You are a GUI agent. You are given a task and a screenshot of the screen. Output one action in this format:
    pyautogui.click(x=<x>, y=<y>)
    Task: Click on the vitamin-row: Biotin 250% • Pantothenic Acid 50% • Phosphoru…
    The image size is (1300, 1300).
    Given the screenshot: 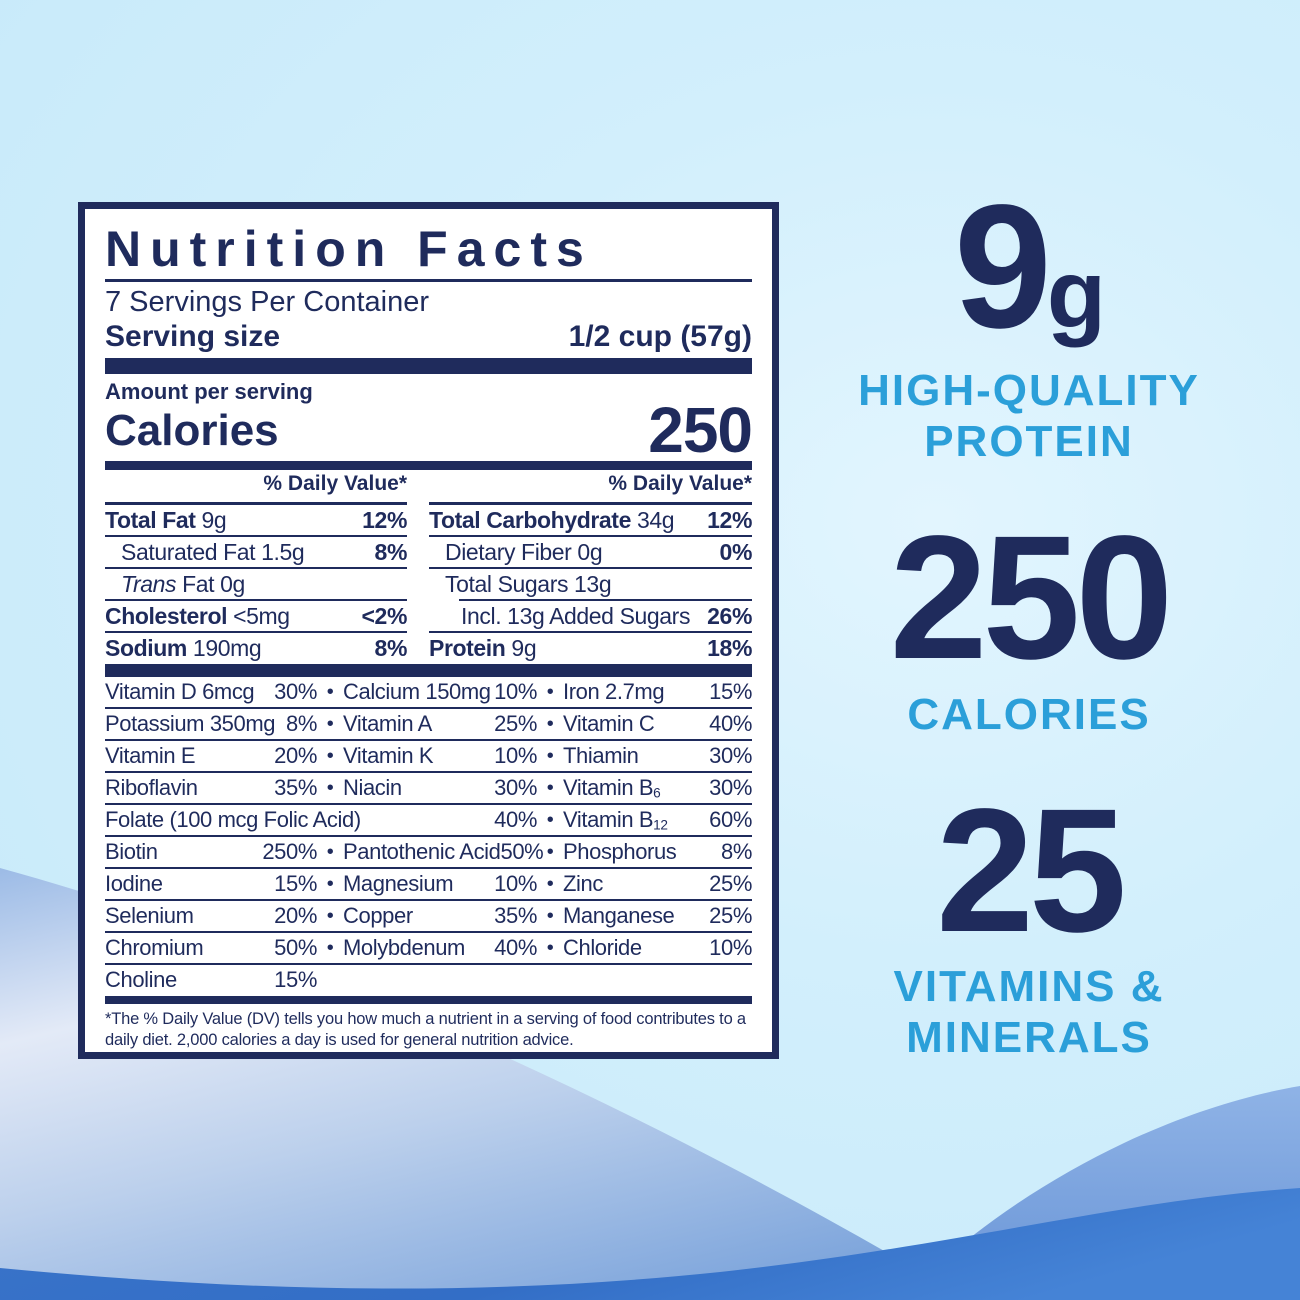 What is the action you would take?
    pyautogui.click(x=428, y=852)
    